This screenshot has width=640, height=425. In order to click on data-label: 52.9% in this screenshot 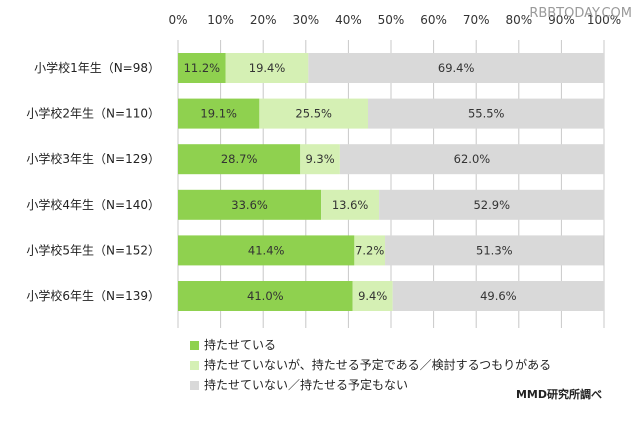, I will do `click(491, 205)`.